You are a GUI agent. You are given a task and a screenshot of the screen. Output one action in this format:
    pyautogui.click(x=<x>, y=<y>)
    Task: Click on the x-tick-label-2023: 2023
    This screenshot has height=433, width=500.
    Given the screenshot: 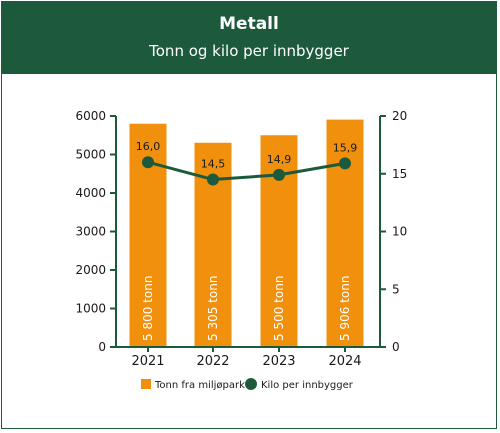 What is the action you would take?
    pyautogui.click(x=278, y=361)
    